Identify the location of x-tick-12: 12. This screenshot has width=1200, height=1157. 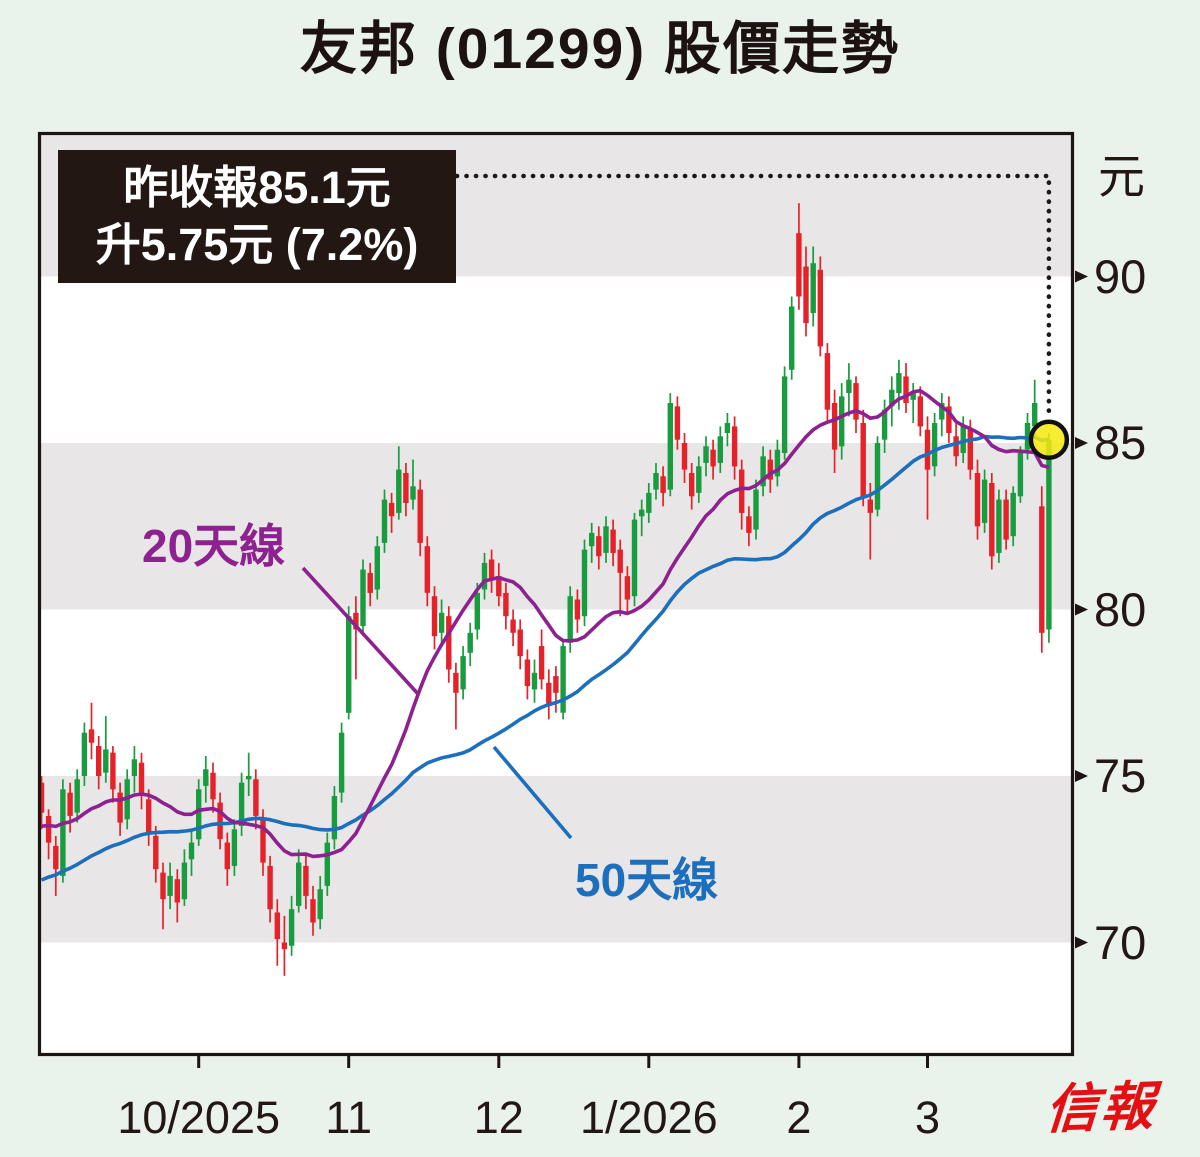
(498, 1117).